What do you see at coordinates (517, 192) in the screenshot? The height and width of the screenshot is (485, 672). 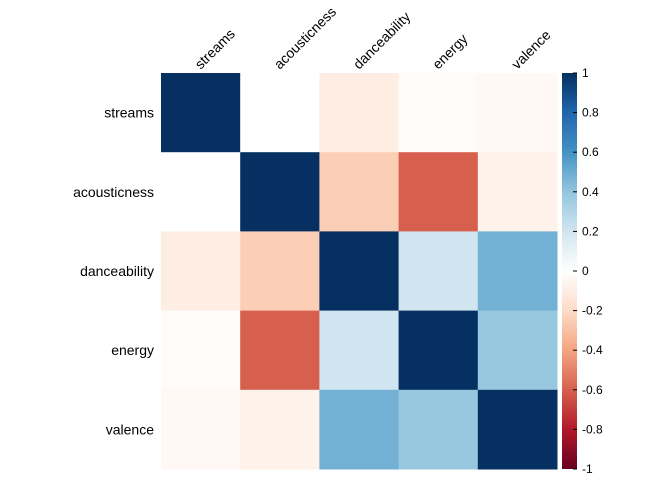 I see `heatmap-cell-acousticness-valence` at bounding box center [517, 192].